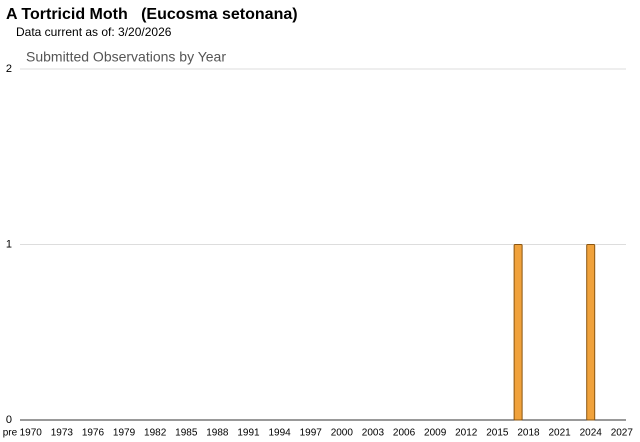 This screenshot has height=442, width=640. I want to click on x-tick-label: 2006, so click(404, 433).